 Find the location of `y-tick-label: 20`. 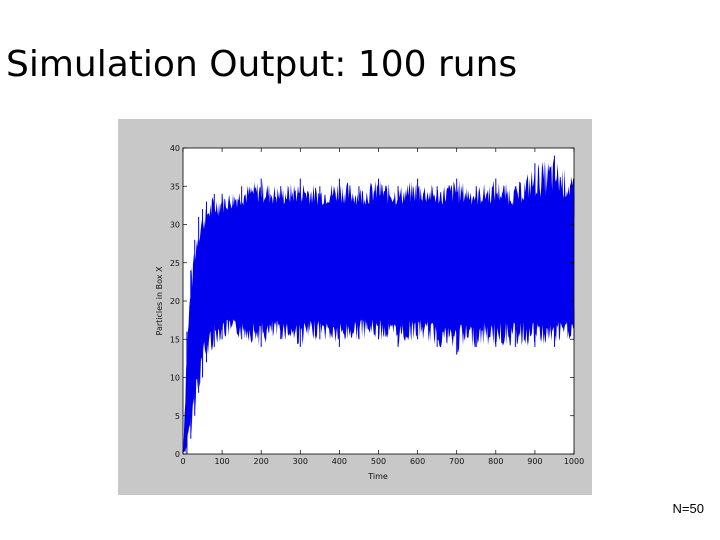

y-tick-label: 20 is located at coordinates (175, 301).